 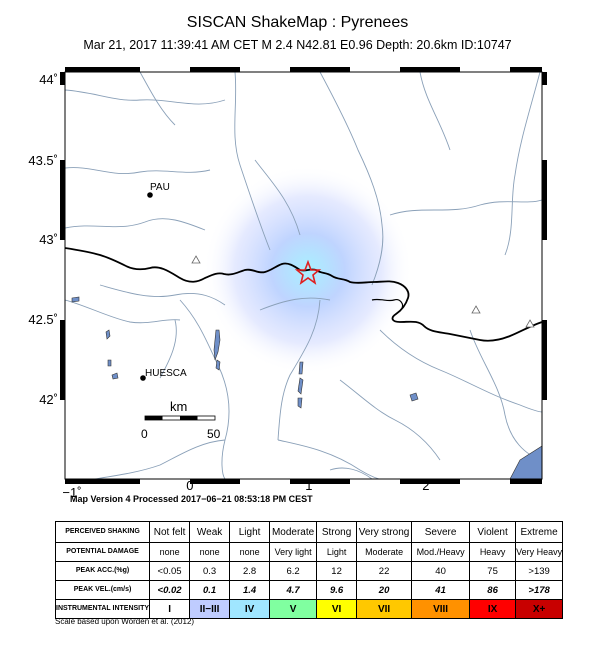 I want to click on legend-header-intensity: INSTRUMENTAL INTENSITY, so click(x=102, y=609).